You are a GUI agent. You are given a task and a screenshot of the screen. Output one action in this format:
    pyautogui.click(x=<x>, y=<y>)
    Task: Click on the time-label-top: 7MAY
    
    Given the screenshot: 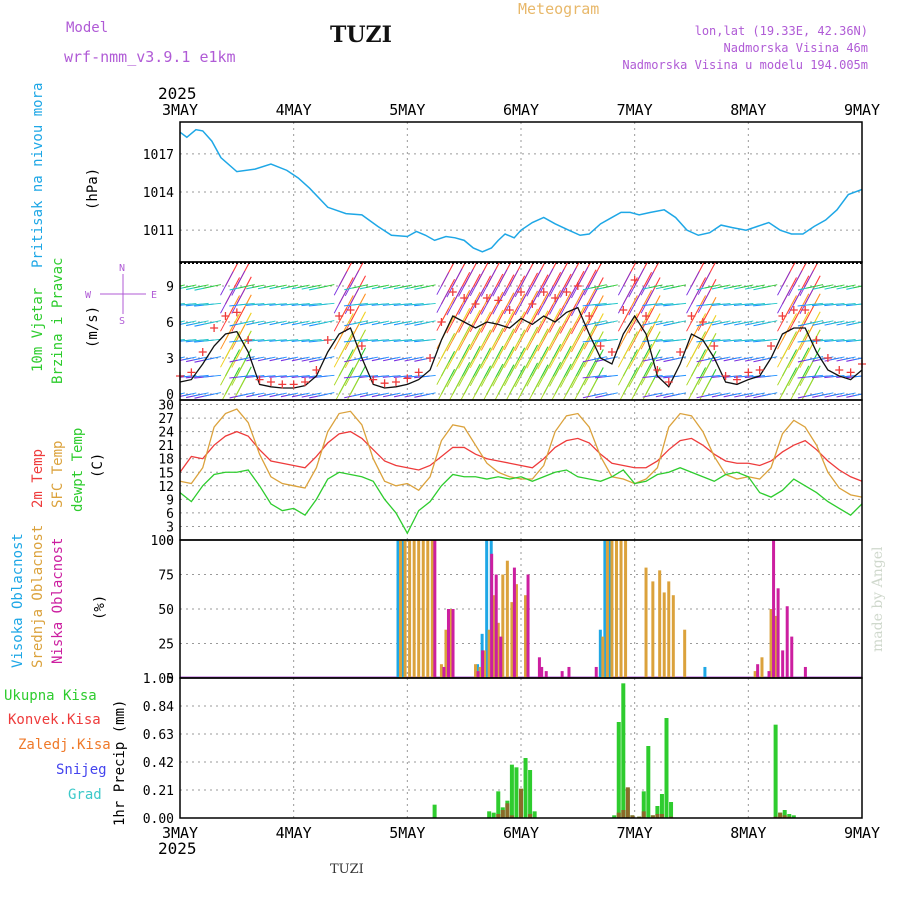 What is the action you would take?
    pyautogui.click(x=635, y=110)
    